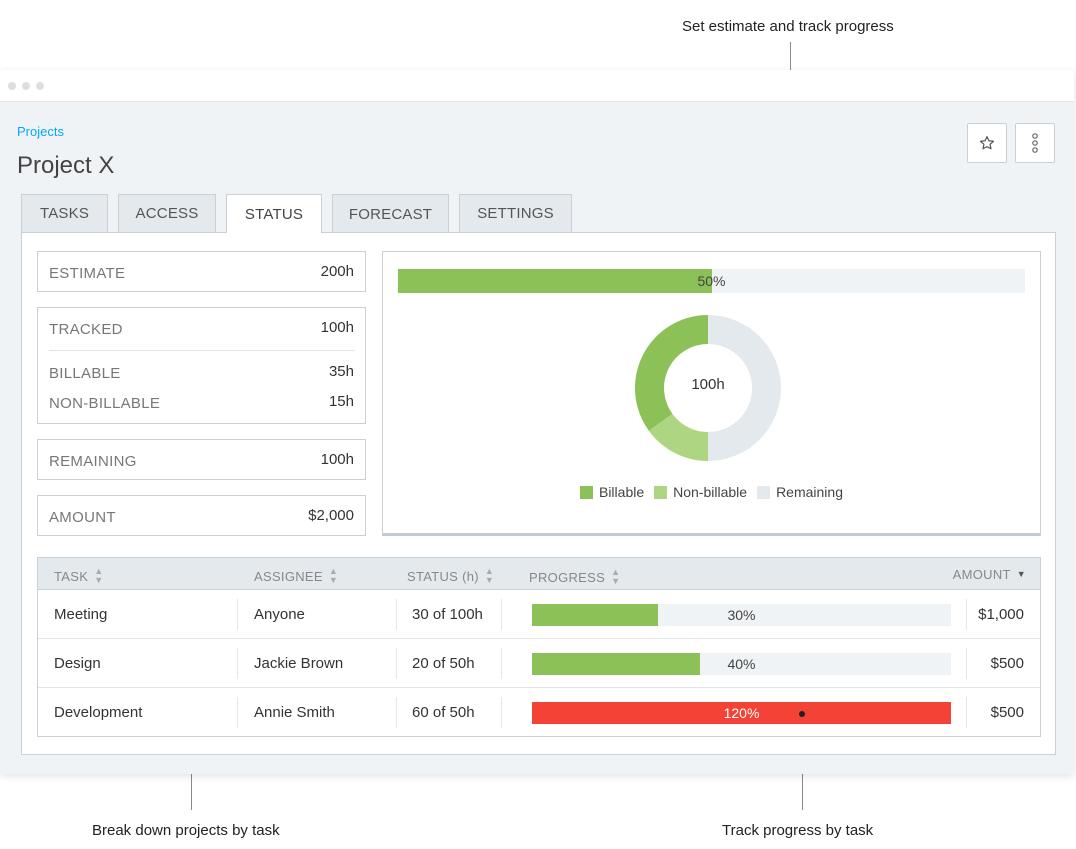 The height and width of the screenshot is (849, 1076). What do you see at coordinates (341, 401) in the screenshot?
I see `non-billable-value: 15h` at bounding box center [341, 401].